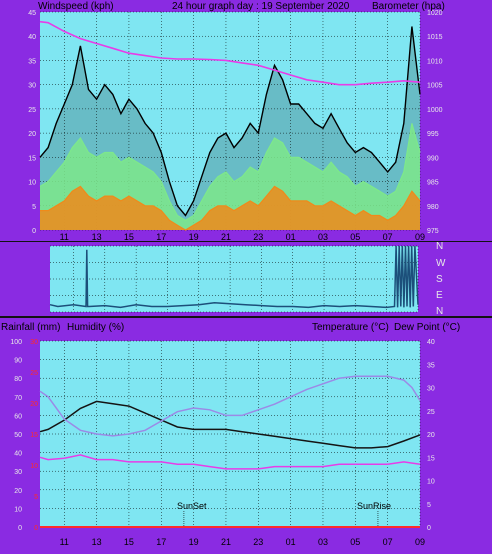 This screenshot has width=492, height=554. I want to click on direction-series, so click(234, 277).